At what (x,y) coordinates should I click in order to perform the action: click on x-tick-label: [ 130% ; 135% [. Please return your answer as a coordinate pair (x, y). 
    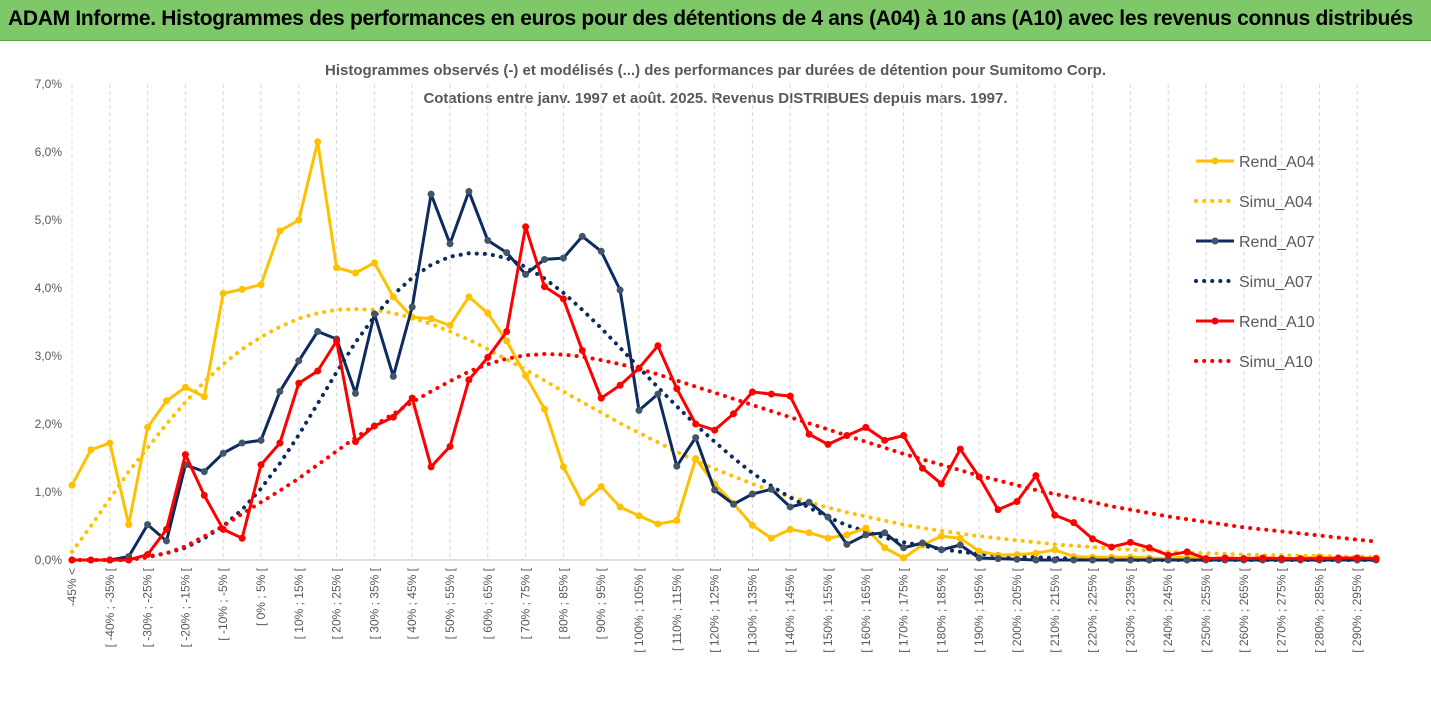
    Looking at the image, I should click on (752, 609).